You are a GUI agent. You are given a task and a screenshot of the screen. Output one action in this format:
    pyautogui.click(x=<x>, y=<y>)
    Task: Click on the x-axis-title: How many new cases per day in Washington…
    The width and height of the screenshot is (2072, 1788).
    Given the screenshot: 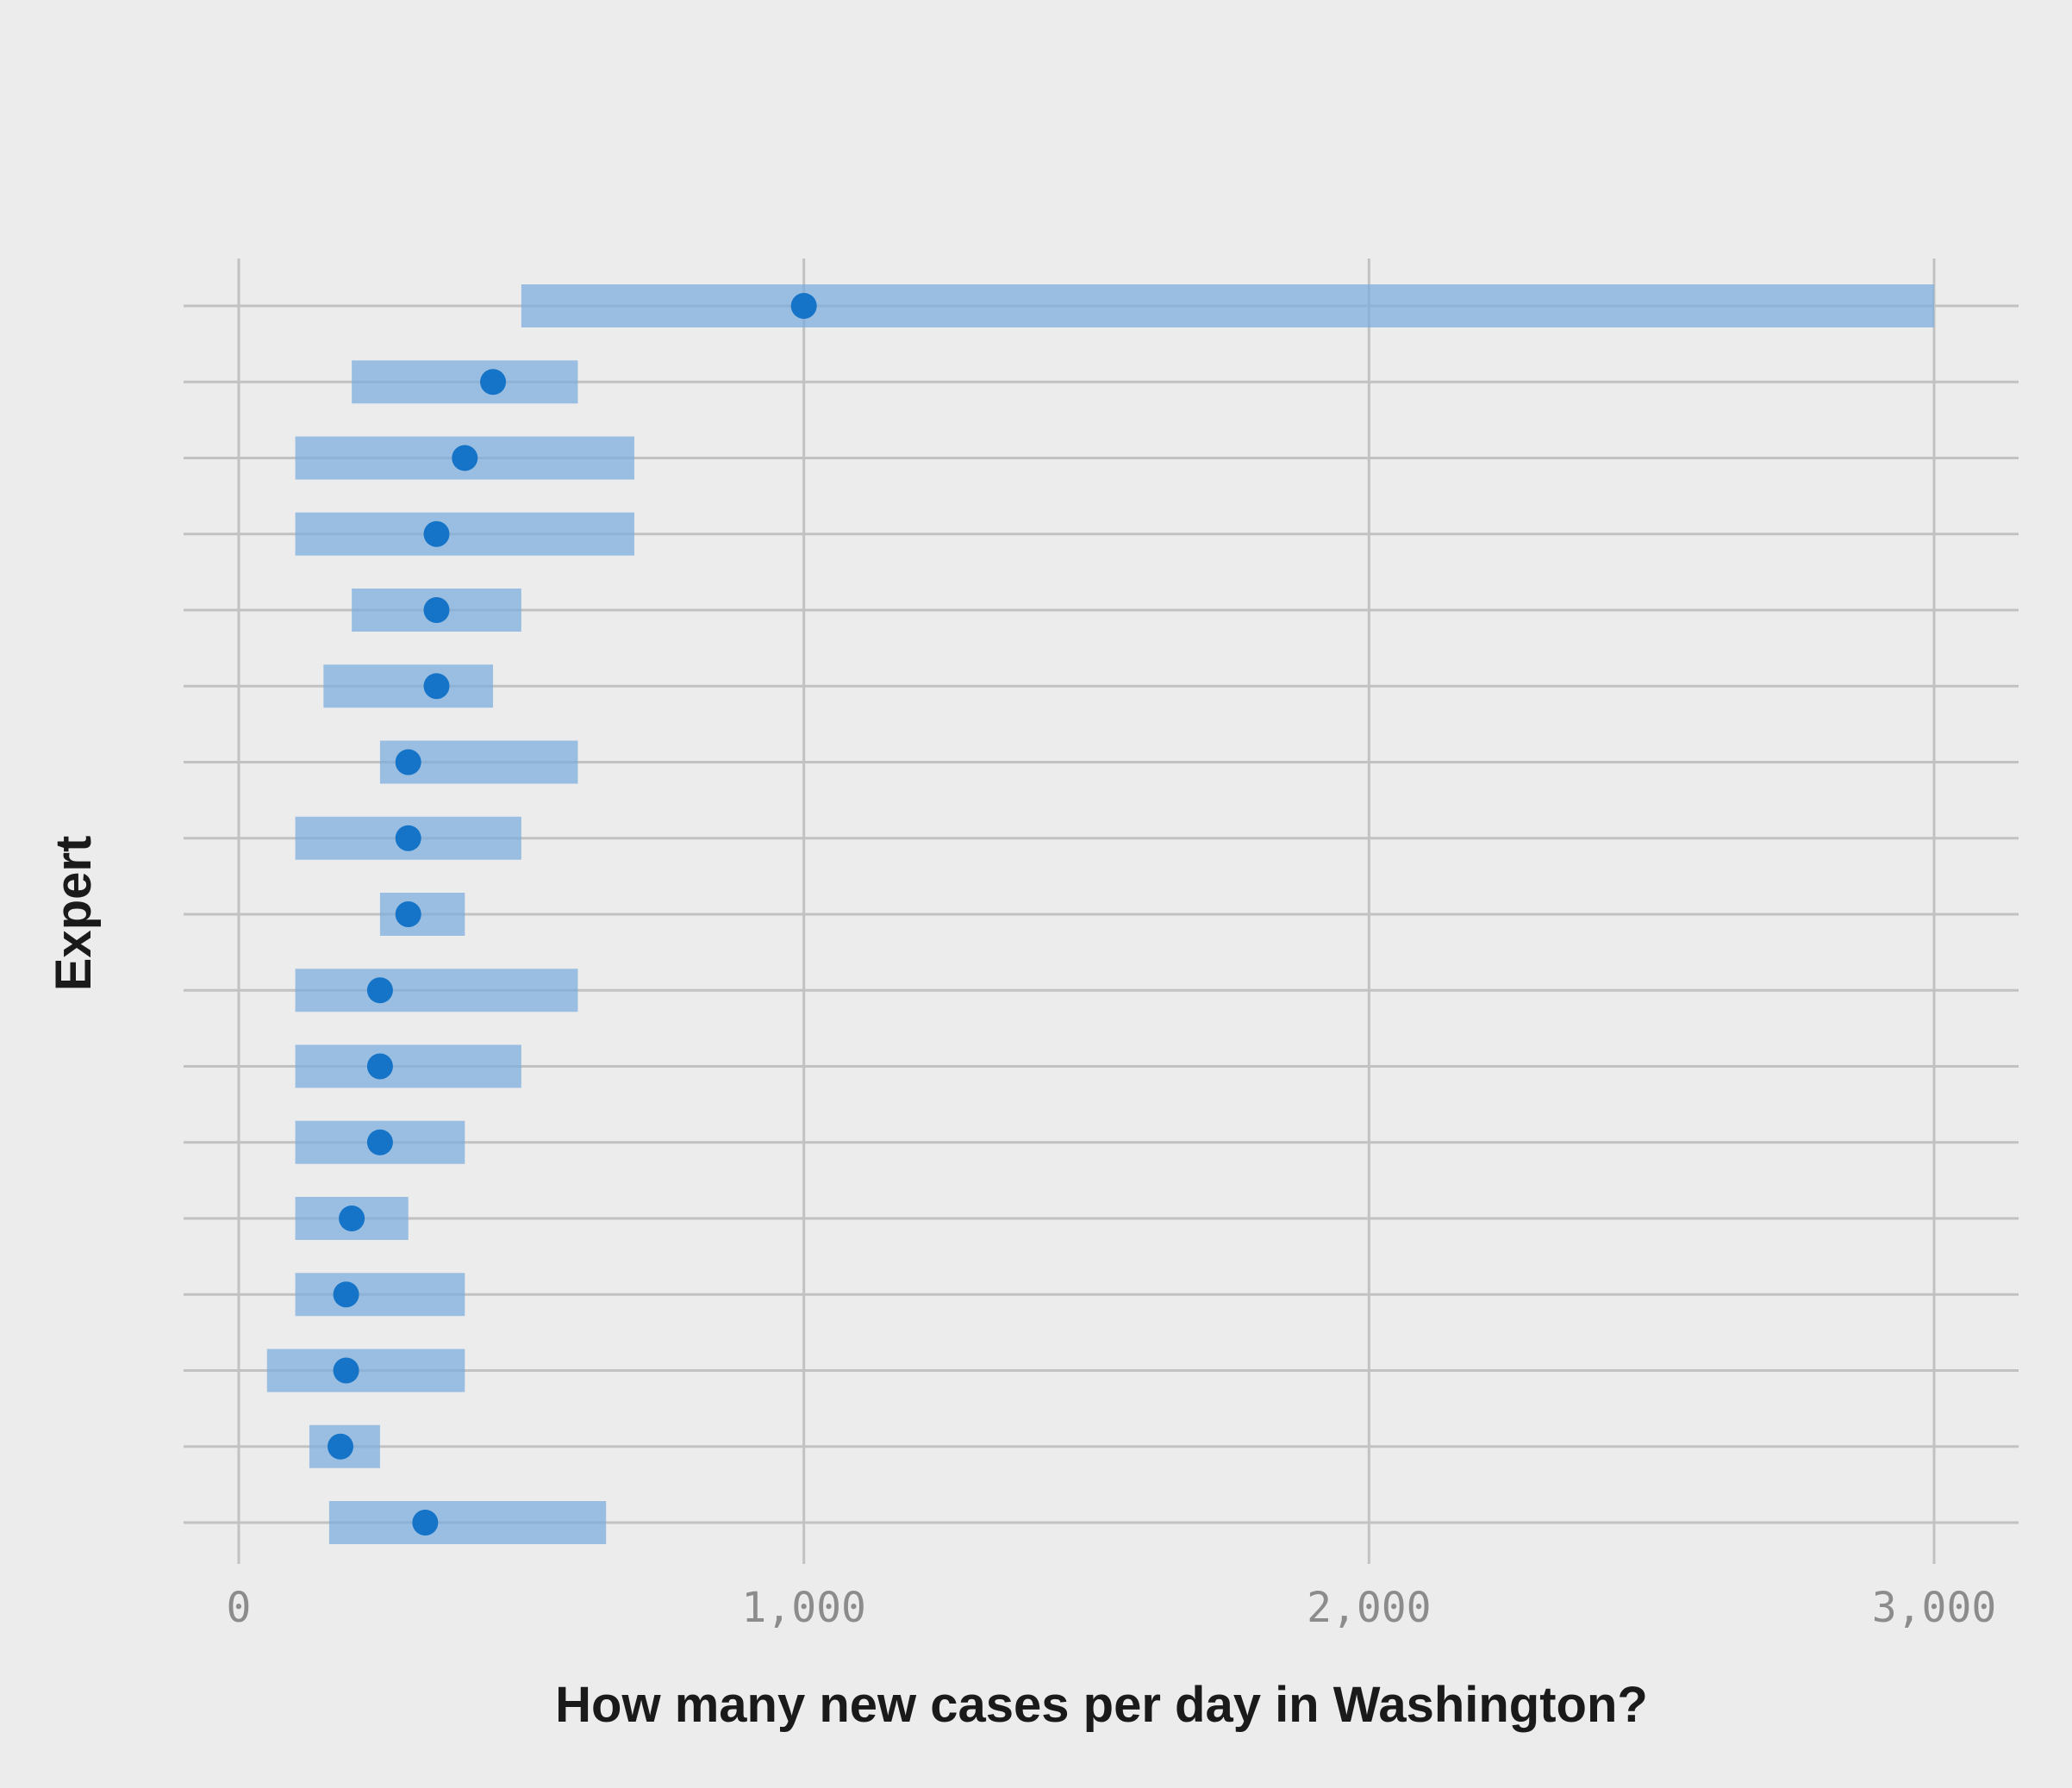 What is the action you would take?
    pyautogui.click(x=1101, y=1705)
    